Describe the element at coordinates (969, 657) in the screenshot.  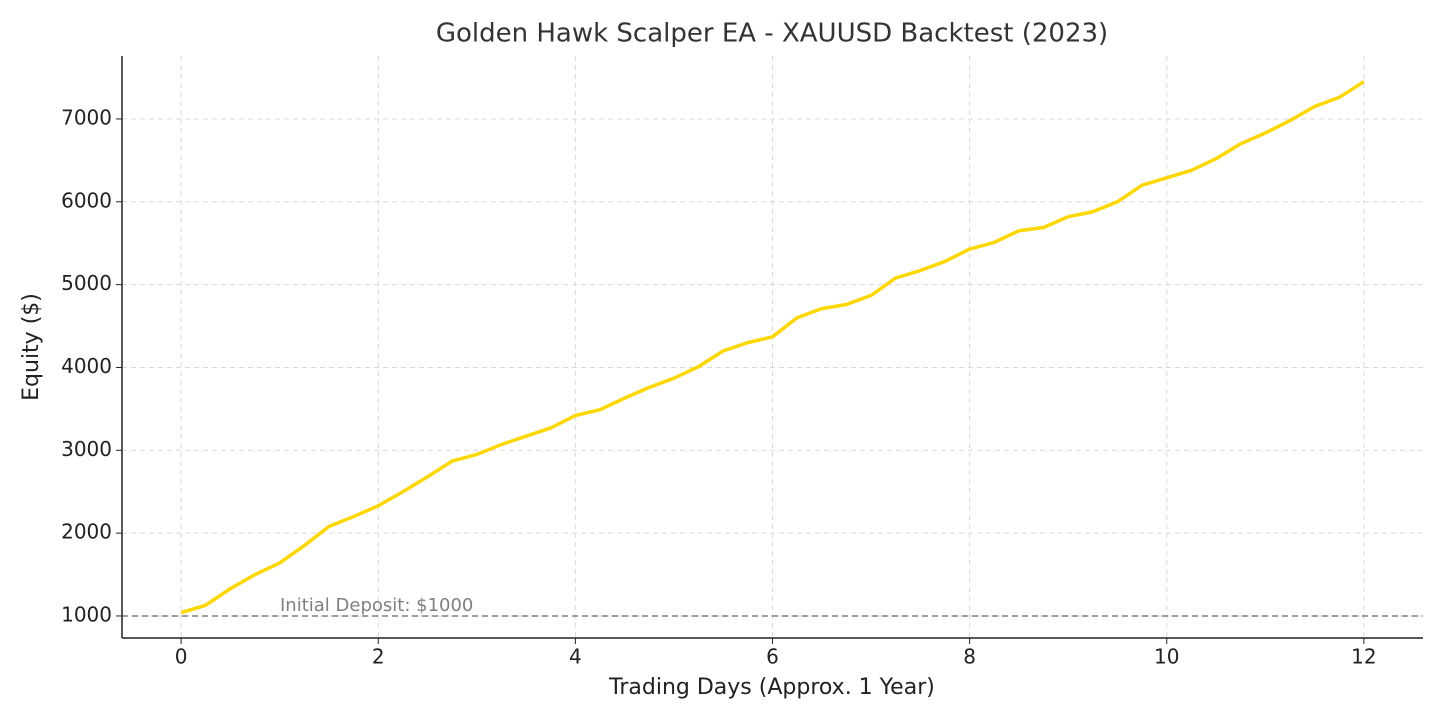
I see `x-tick-label: 8` at that location.